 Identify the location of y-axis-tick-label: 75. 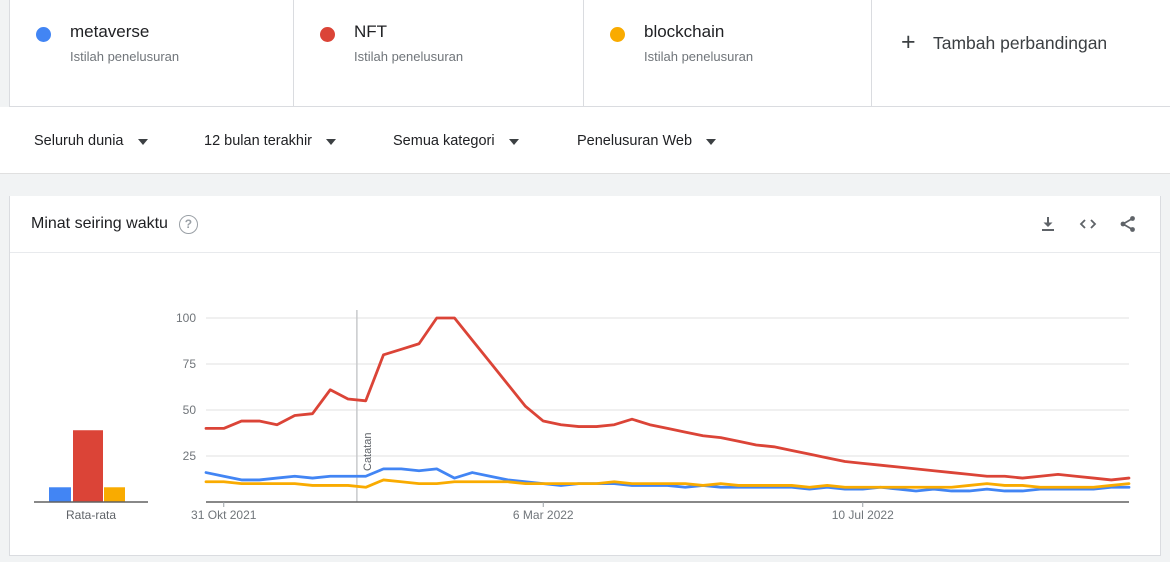
(190, 364).